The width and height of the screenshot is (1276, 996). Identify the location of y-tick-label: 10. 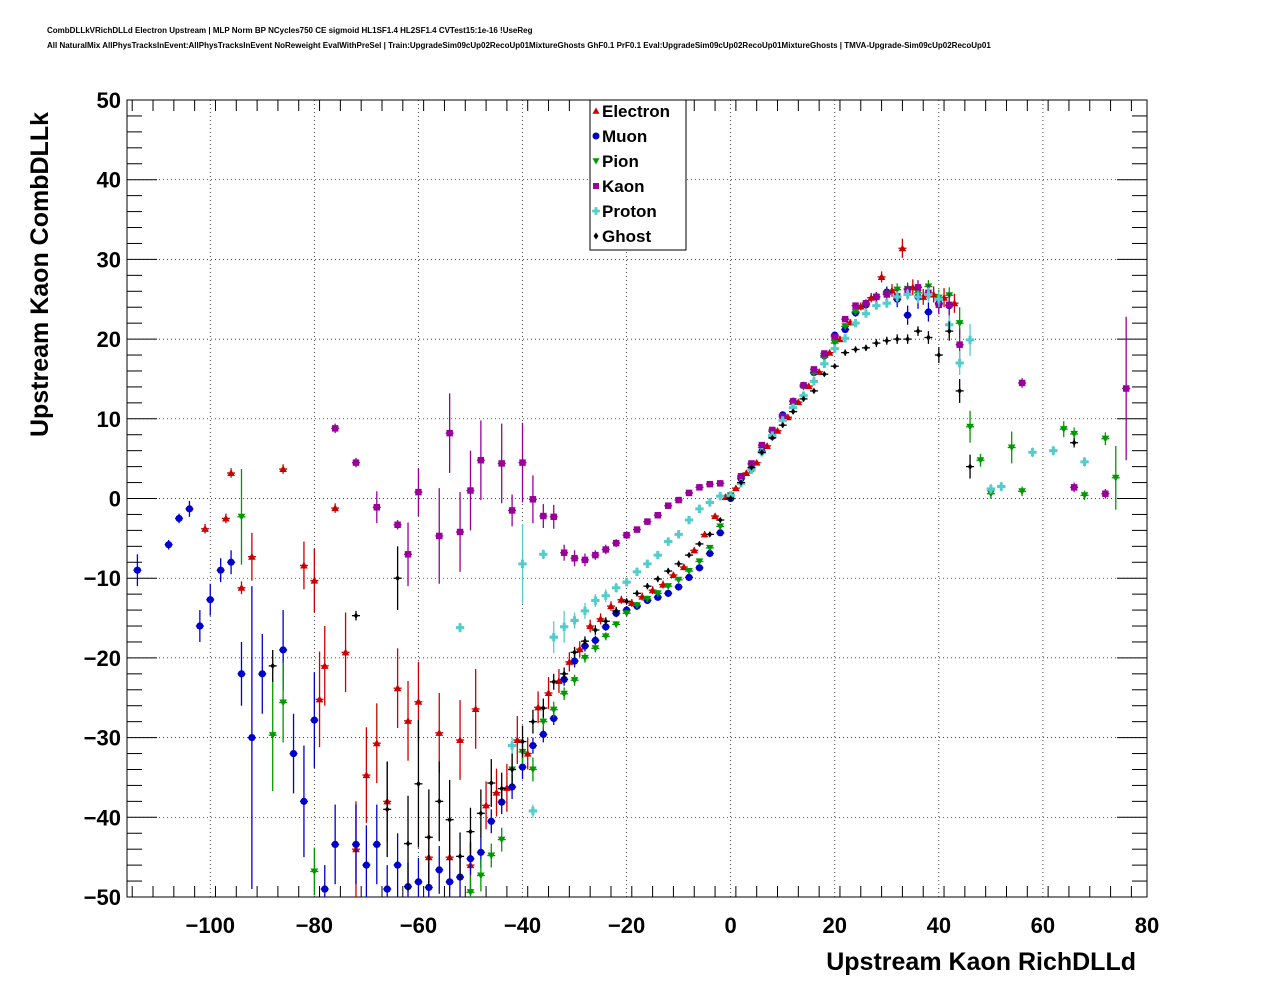
(109, 419).